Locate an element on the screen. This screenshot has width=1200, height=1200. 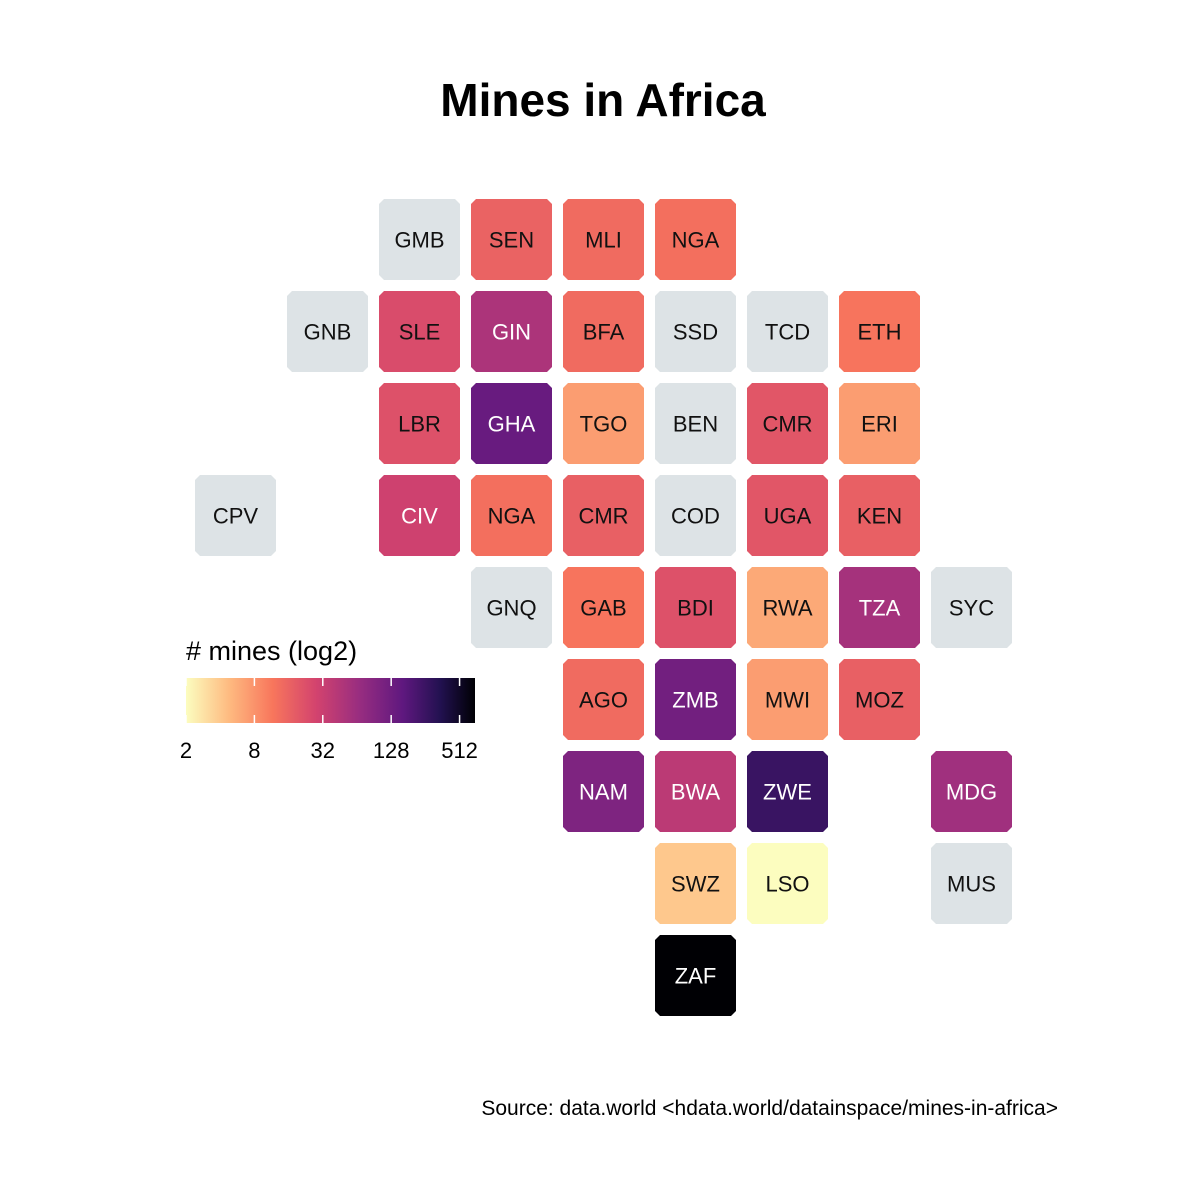
legend: # mines (log2) 2 8 32 128 512 is located at coordinates (329, 699).